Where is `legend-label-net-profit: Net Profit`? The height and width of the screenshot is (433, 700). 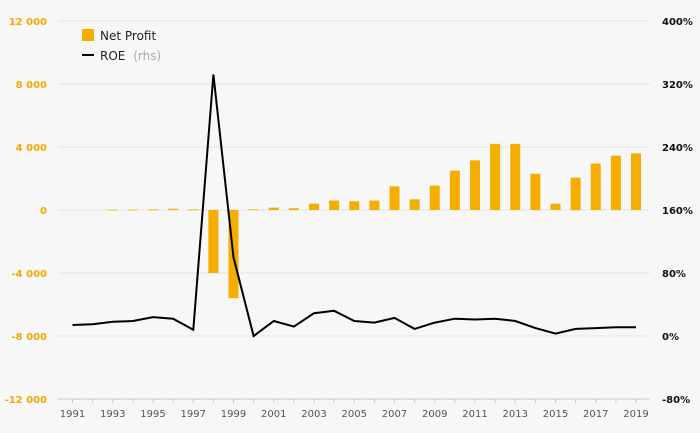 legend-label-net-profit: Net Profit is located at coordinates (128, 36).